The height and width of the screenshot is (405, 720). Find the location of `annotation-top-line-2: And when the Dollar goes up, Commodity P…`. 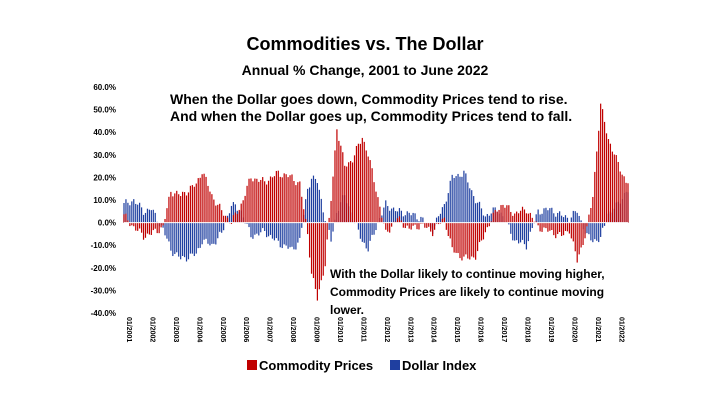

annotation-top-line-2: And when the Dollar goes up, Commodity P… is located at coordinates (371, 116).